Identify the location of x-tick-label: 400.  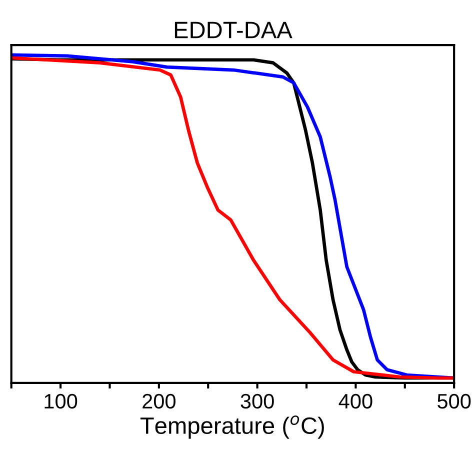
(355, 401).